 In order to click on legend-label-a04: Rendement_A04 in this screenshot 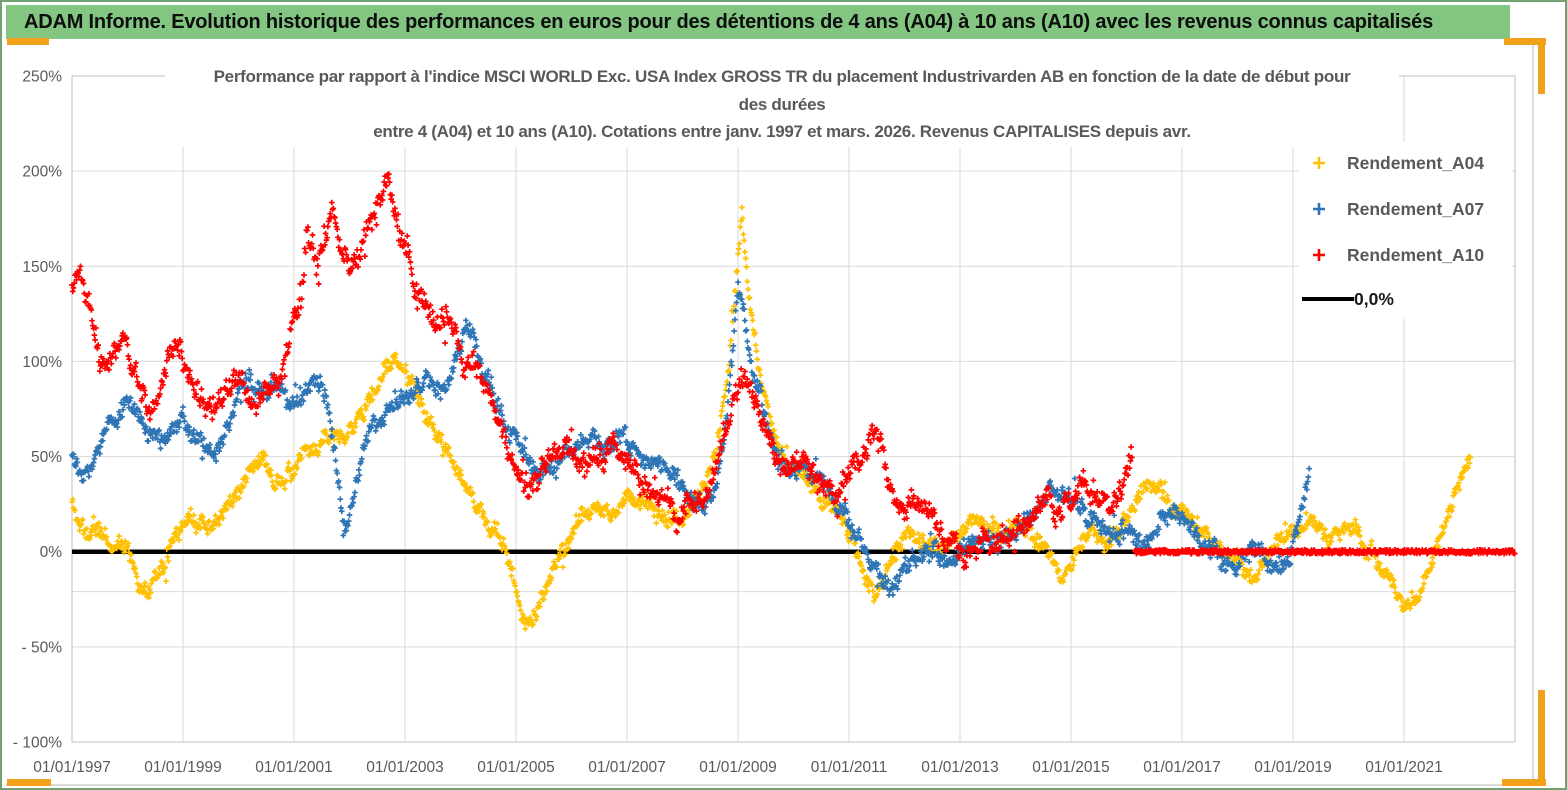, I will do `click(1415, 163)`.